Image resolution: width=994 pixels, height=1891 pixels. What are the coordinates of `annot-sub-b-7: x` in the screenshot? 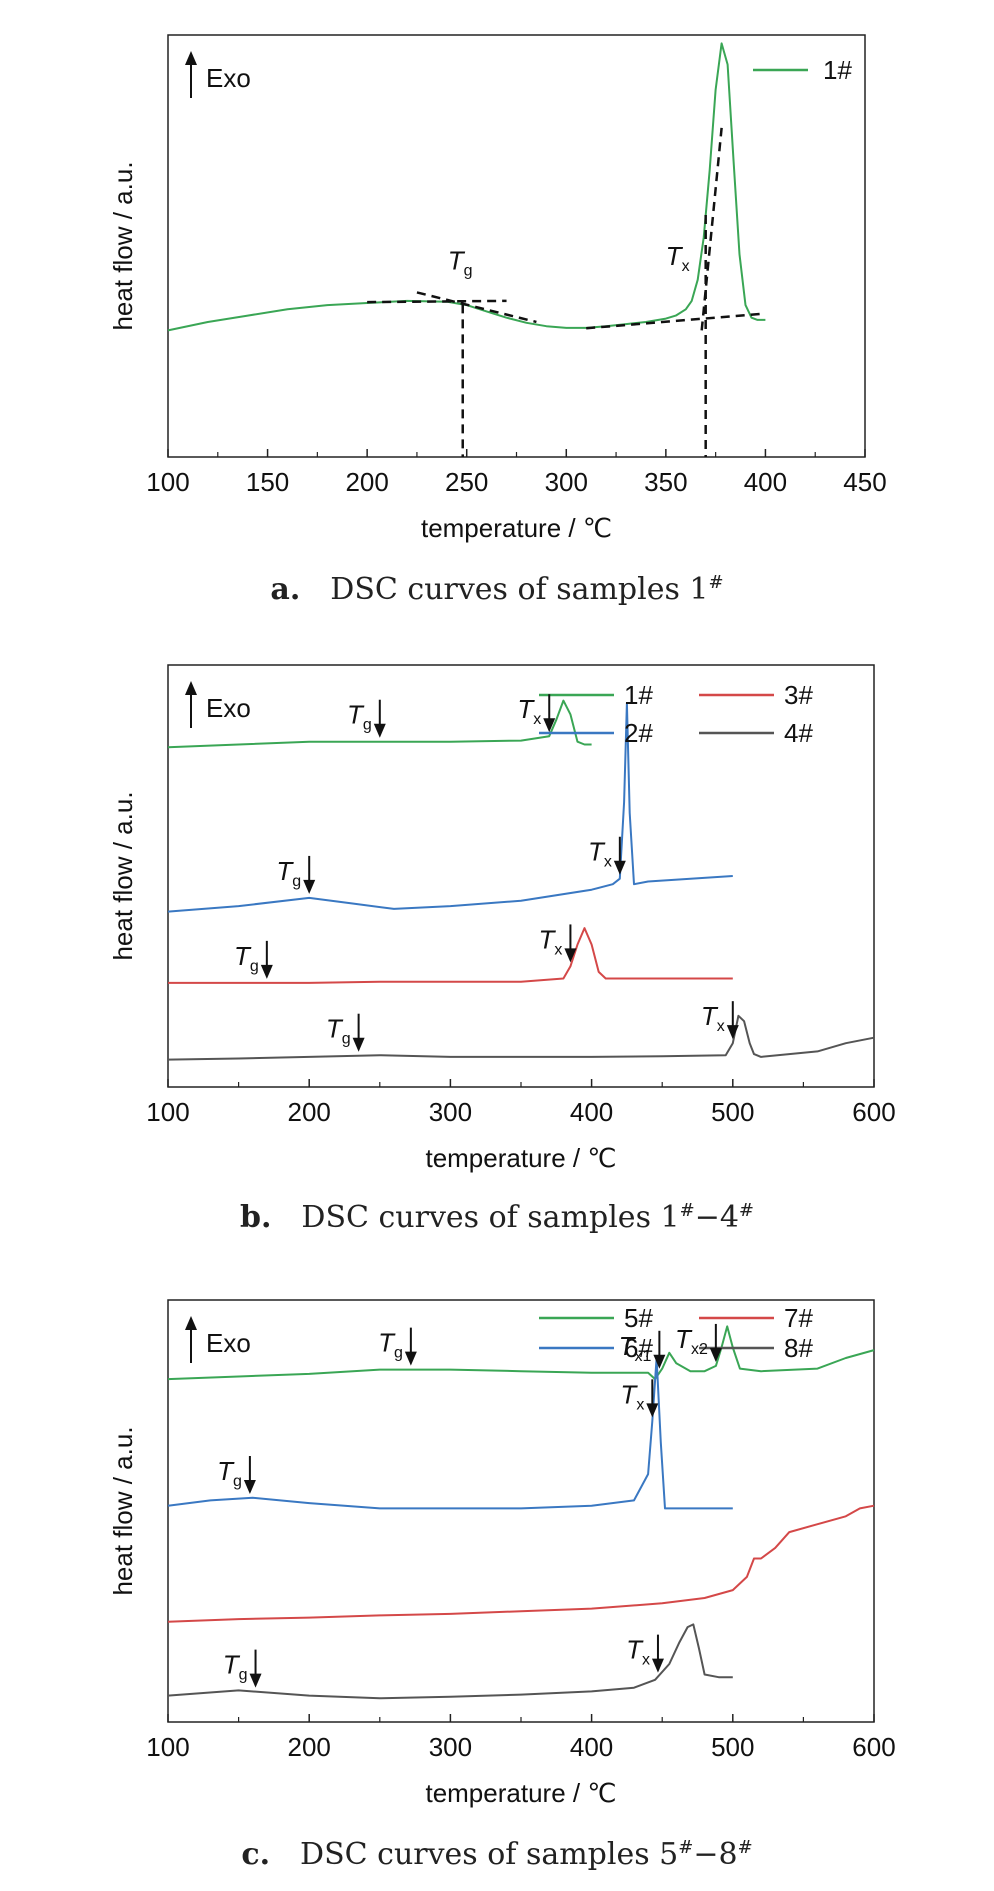 It's located at (721, 1026).